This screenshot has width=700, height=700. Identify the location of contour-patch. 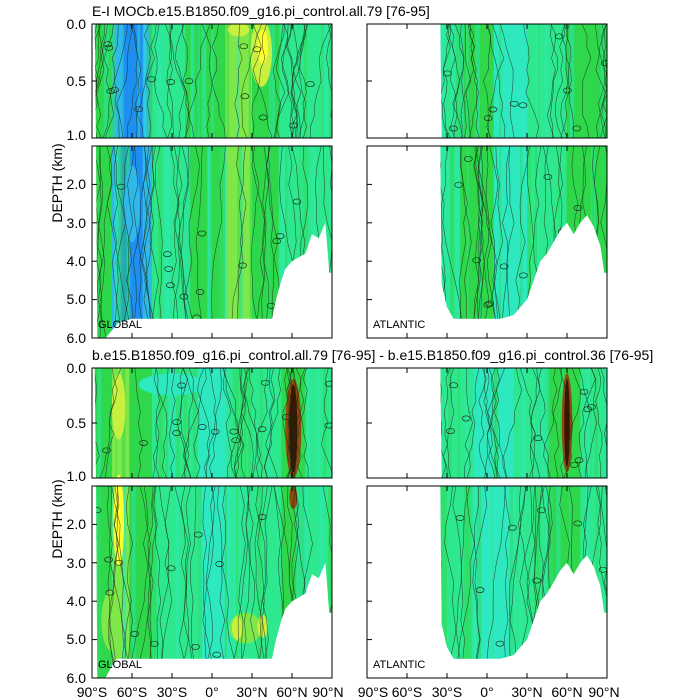
(263, 46).